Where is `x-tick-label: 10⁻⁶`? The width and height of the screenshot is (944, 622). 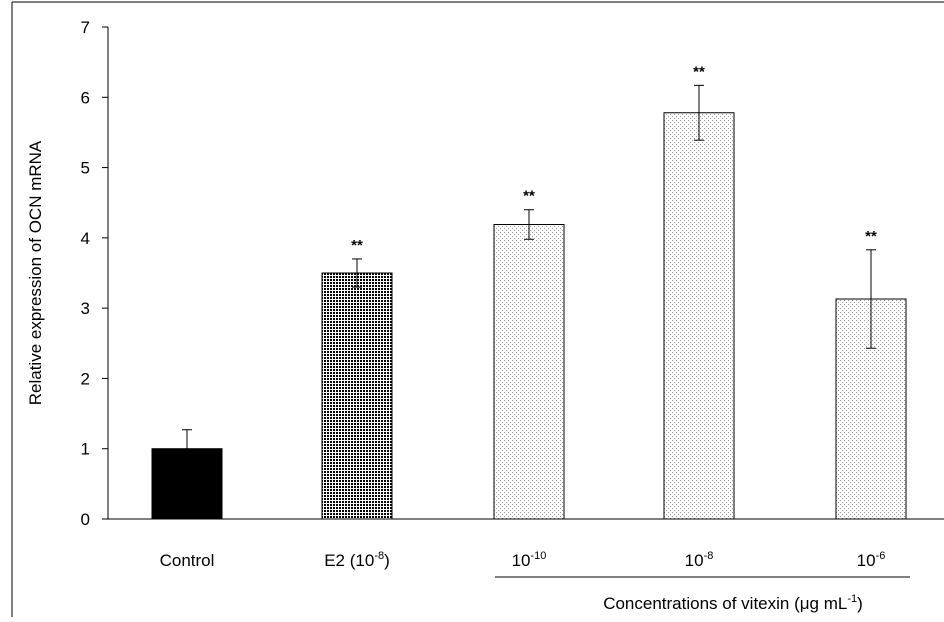
x-tick-label: 10⁻⁶ is located at coordinates (871, 560).